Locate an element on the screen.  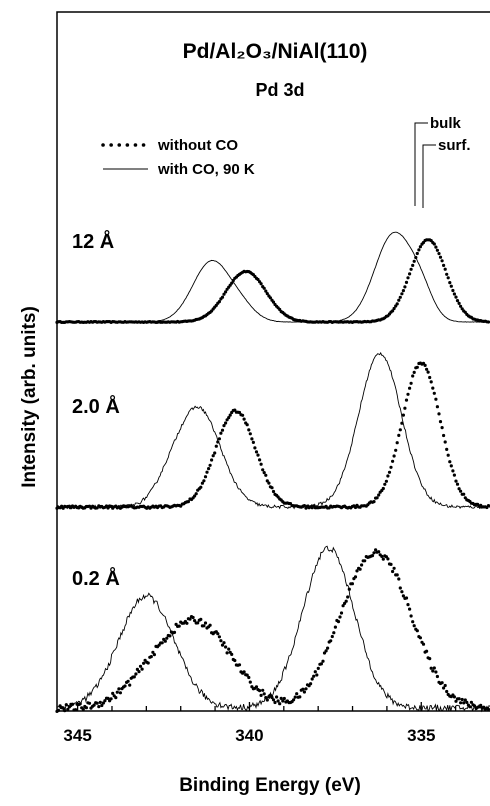
legend: without CO with CO, 90 K is located at coordinates (178, 157).